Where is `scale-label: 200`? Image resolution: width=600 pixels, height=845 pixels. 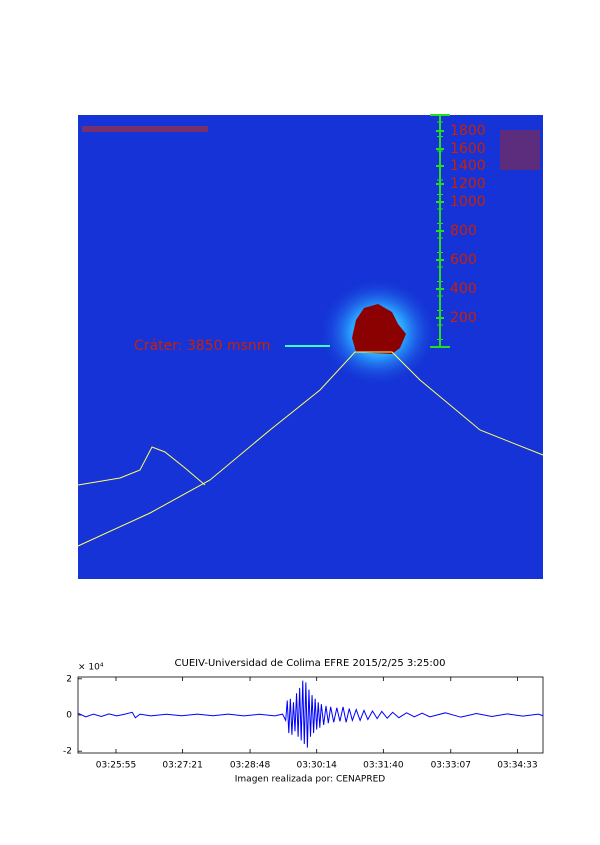
scale-label: 200 is located at coordinates (463, 318).